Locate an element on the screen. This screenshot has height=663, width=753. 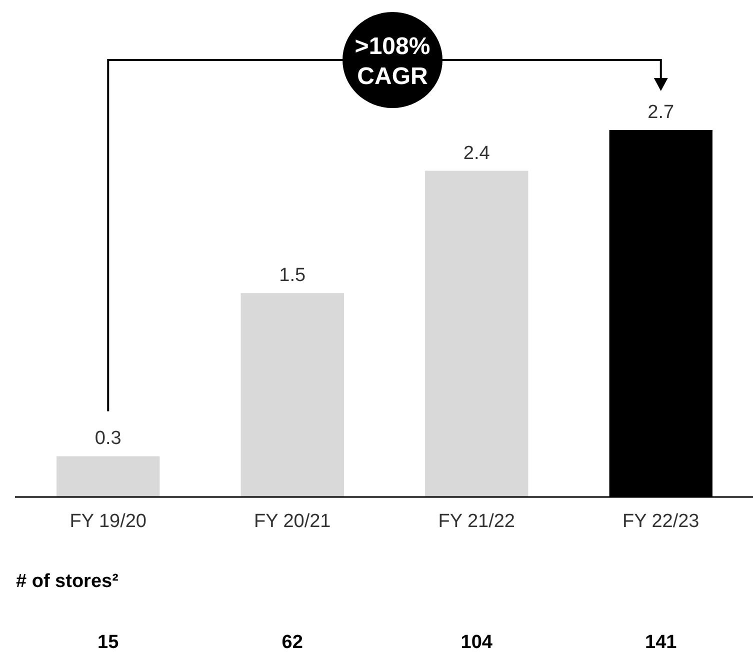
text: 104 is located at coordinates (476, 642).